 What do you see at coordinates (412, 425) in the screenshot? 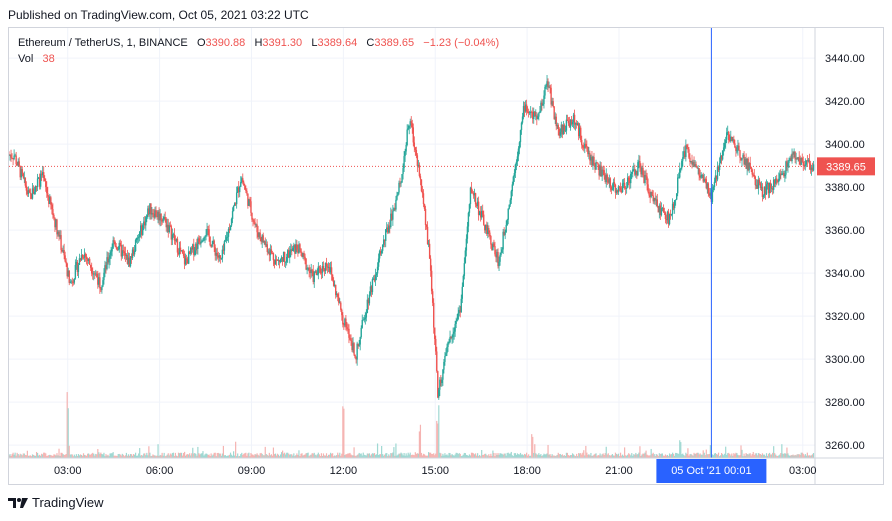
I see `volume-bars` at bounding box center [412, 425].